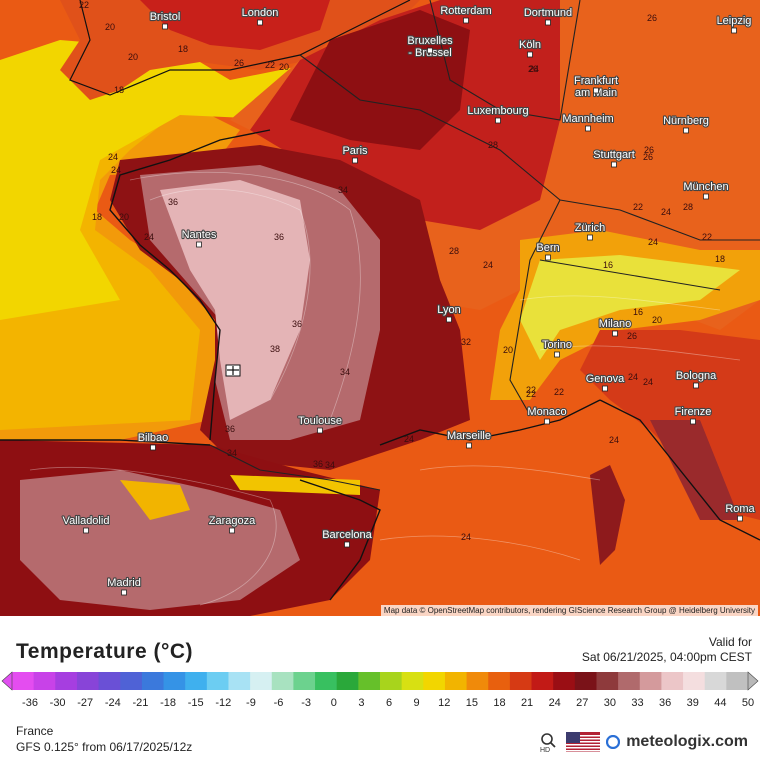  Describe the element at coordinates (547, 415) in the screenshot. I see `city-monaco: Monaco` at that location.